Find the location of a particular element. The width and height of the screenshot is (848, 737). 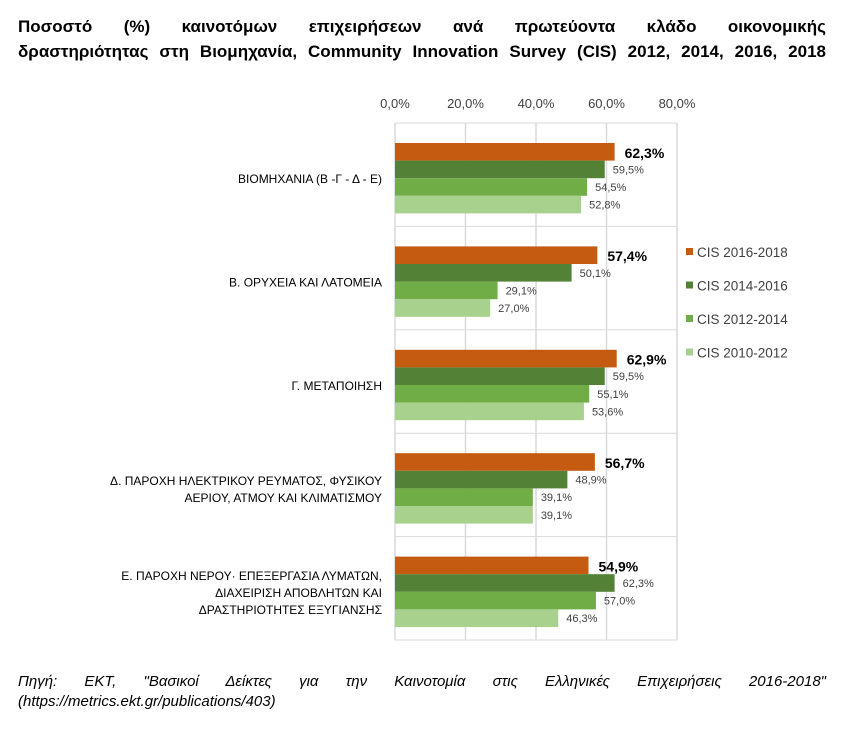

legend-label: CIS 2014-2016 is located at coordinates (742, 286).